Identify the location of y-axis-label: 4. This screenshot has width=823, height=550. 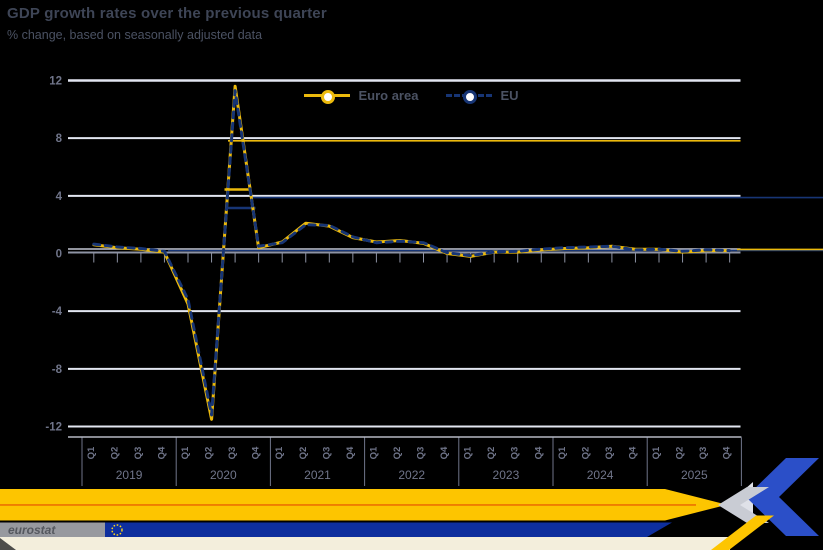
(59, 197).